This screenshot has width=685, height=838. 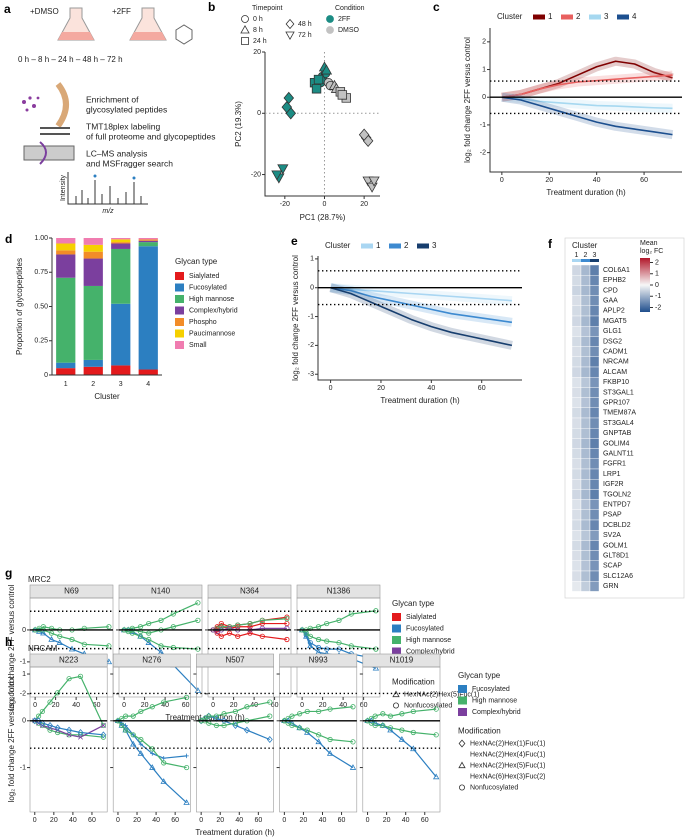 What do you see at coordinates (211, 7) in the screenshot?
I see `panel-label: b` at bounding box center [211, 7].